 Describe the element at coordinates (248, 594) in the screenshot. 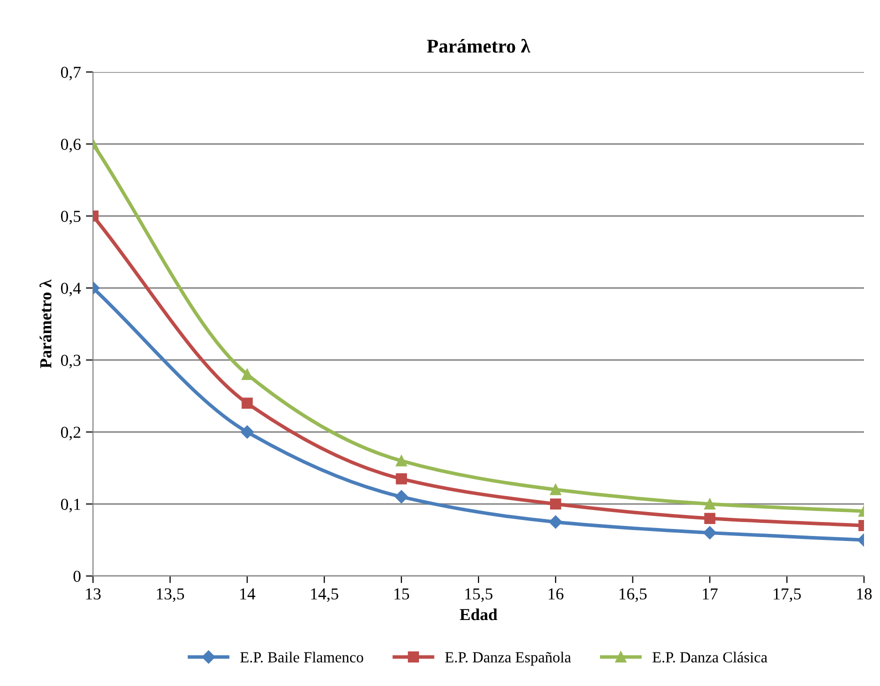

I see `x-tick-label: 14` at that location.